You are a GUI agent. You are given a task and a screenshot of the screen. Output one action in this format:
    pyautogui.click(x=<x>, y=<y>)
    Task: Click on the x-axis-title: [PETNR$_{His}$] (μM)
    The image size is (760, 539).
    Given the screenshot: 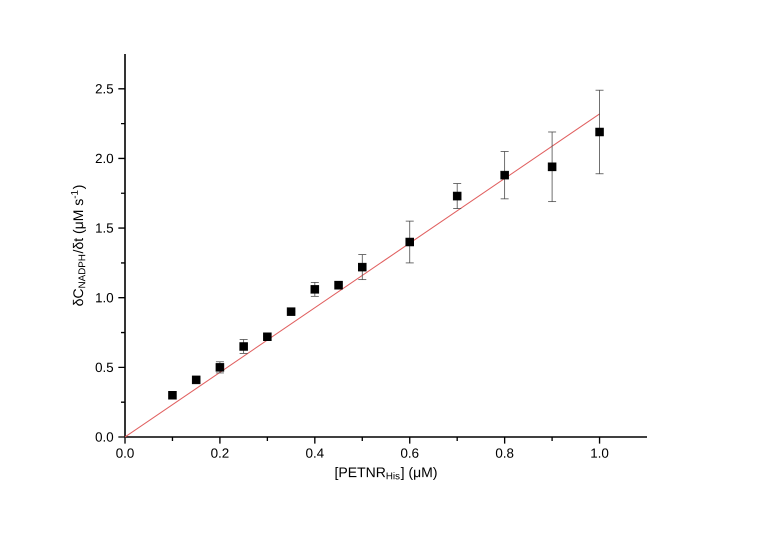 What is the action you would take?
    pyautogui.click(x=386, y=473)
    